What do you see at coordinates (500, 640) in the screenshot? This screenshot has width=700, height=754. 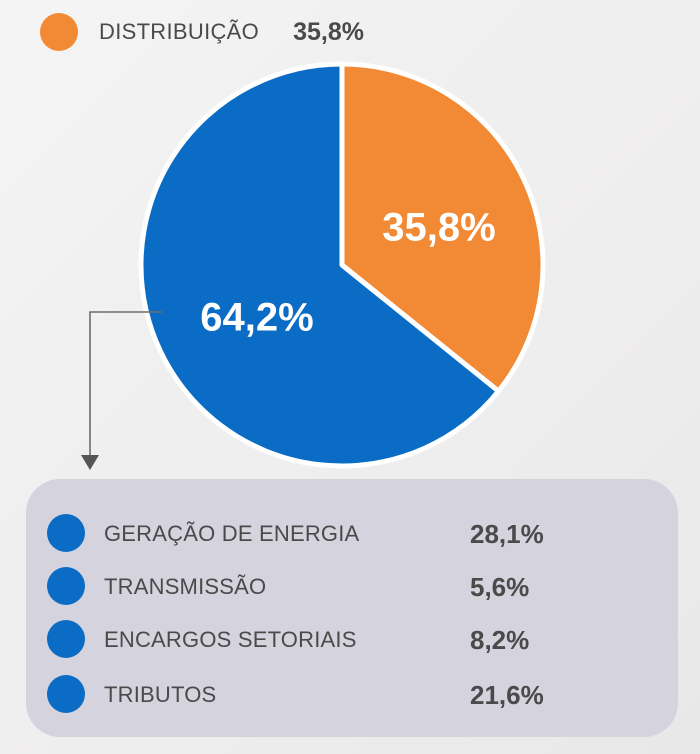 I see `breakdown-value: 8,2%` at bounding box center [500, 640].